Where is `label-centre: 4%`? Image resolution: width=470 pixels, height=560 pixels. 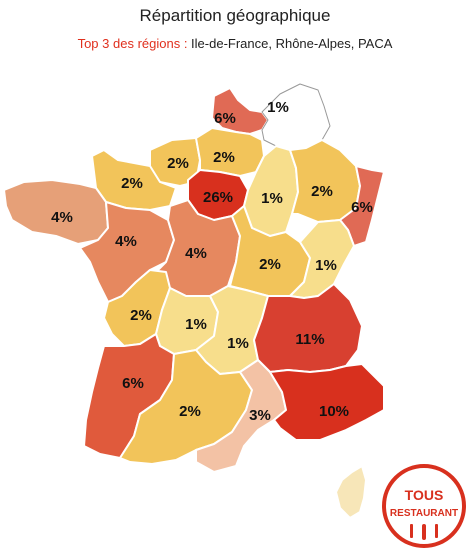
label-centre: 4% is located at coordinates (196, 253).